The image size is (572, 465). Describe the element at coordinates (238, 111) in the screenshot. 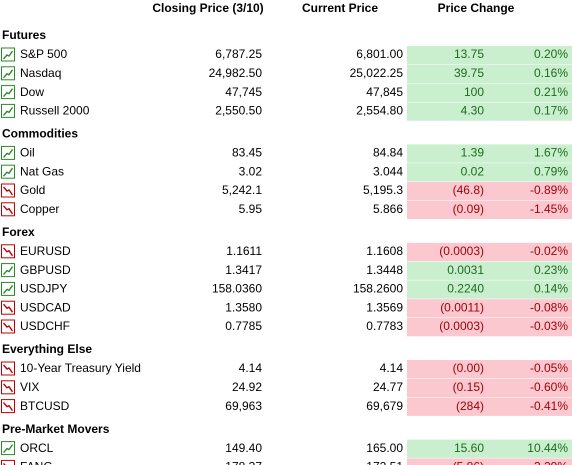

I see `closing-price: 2,550.50` at that location.